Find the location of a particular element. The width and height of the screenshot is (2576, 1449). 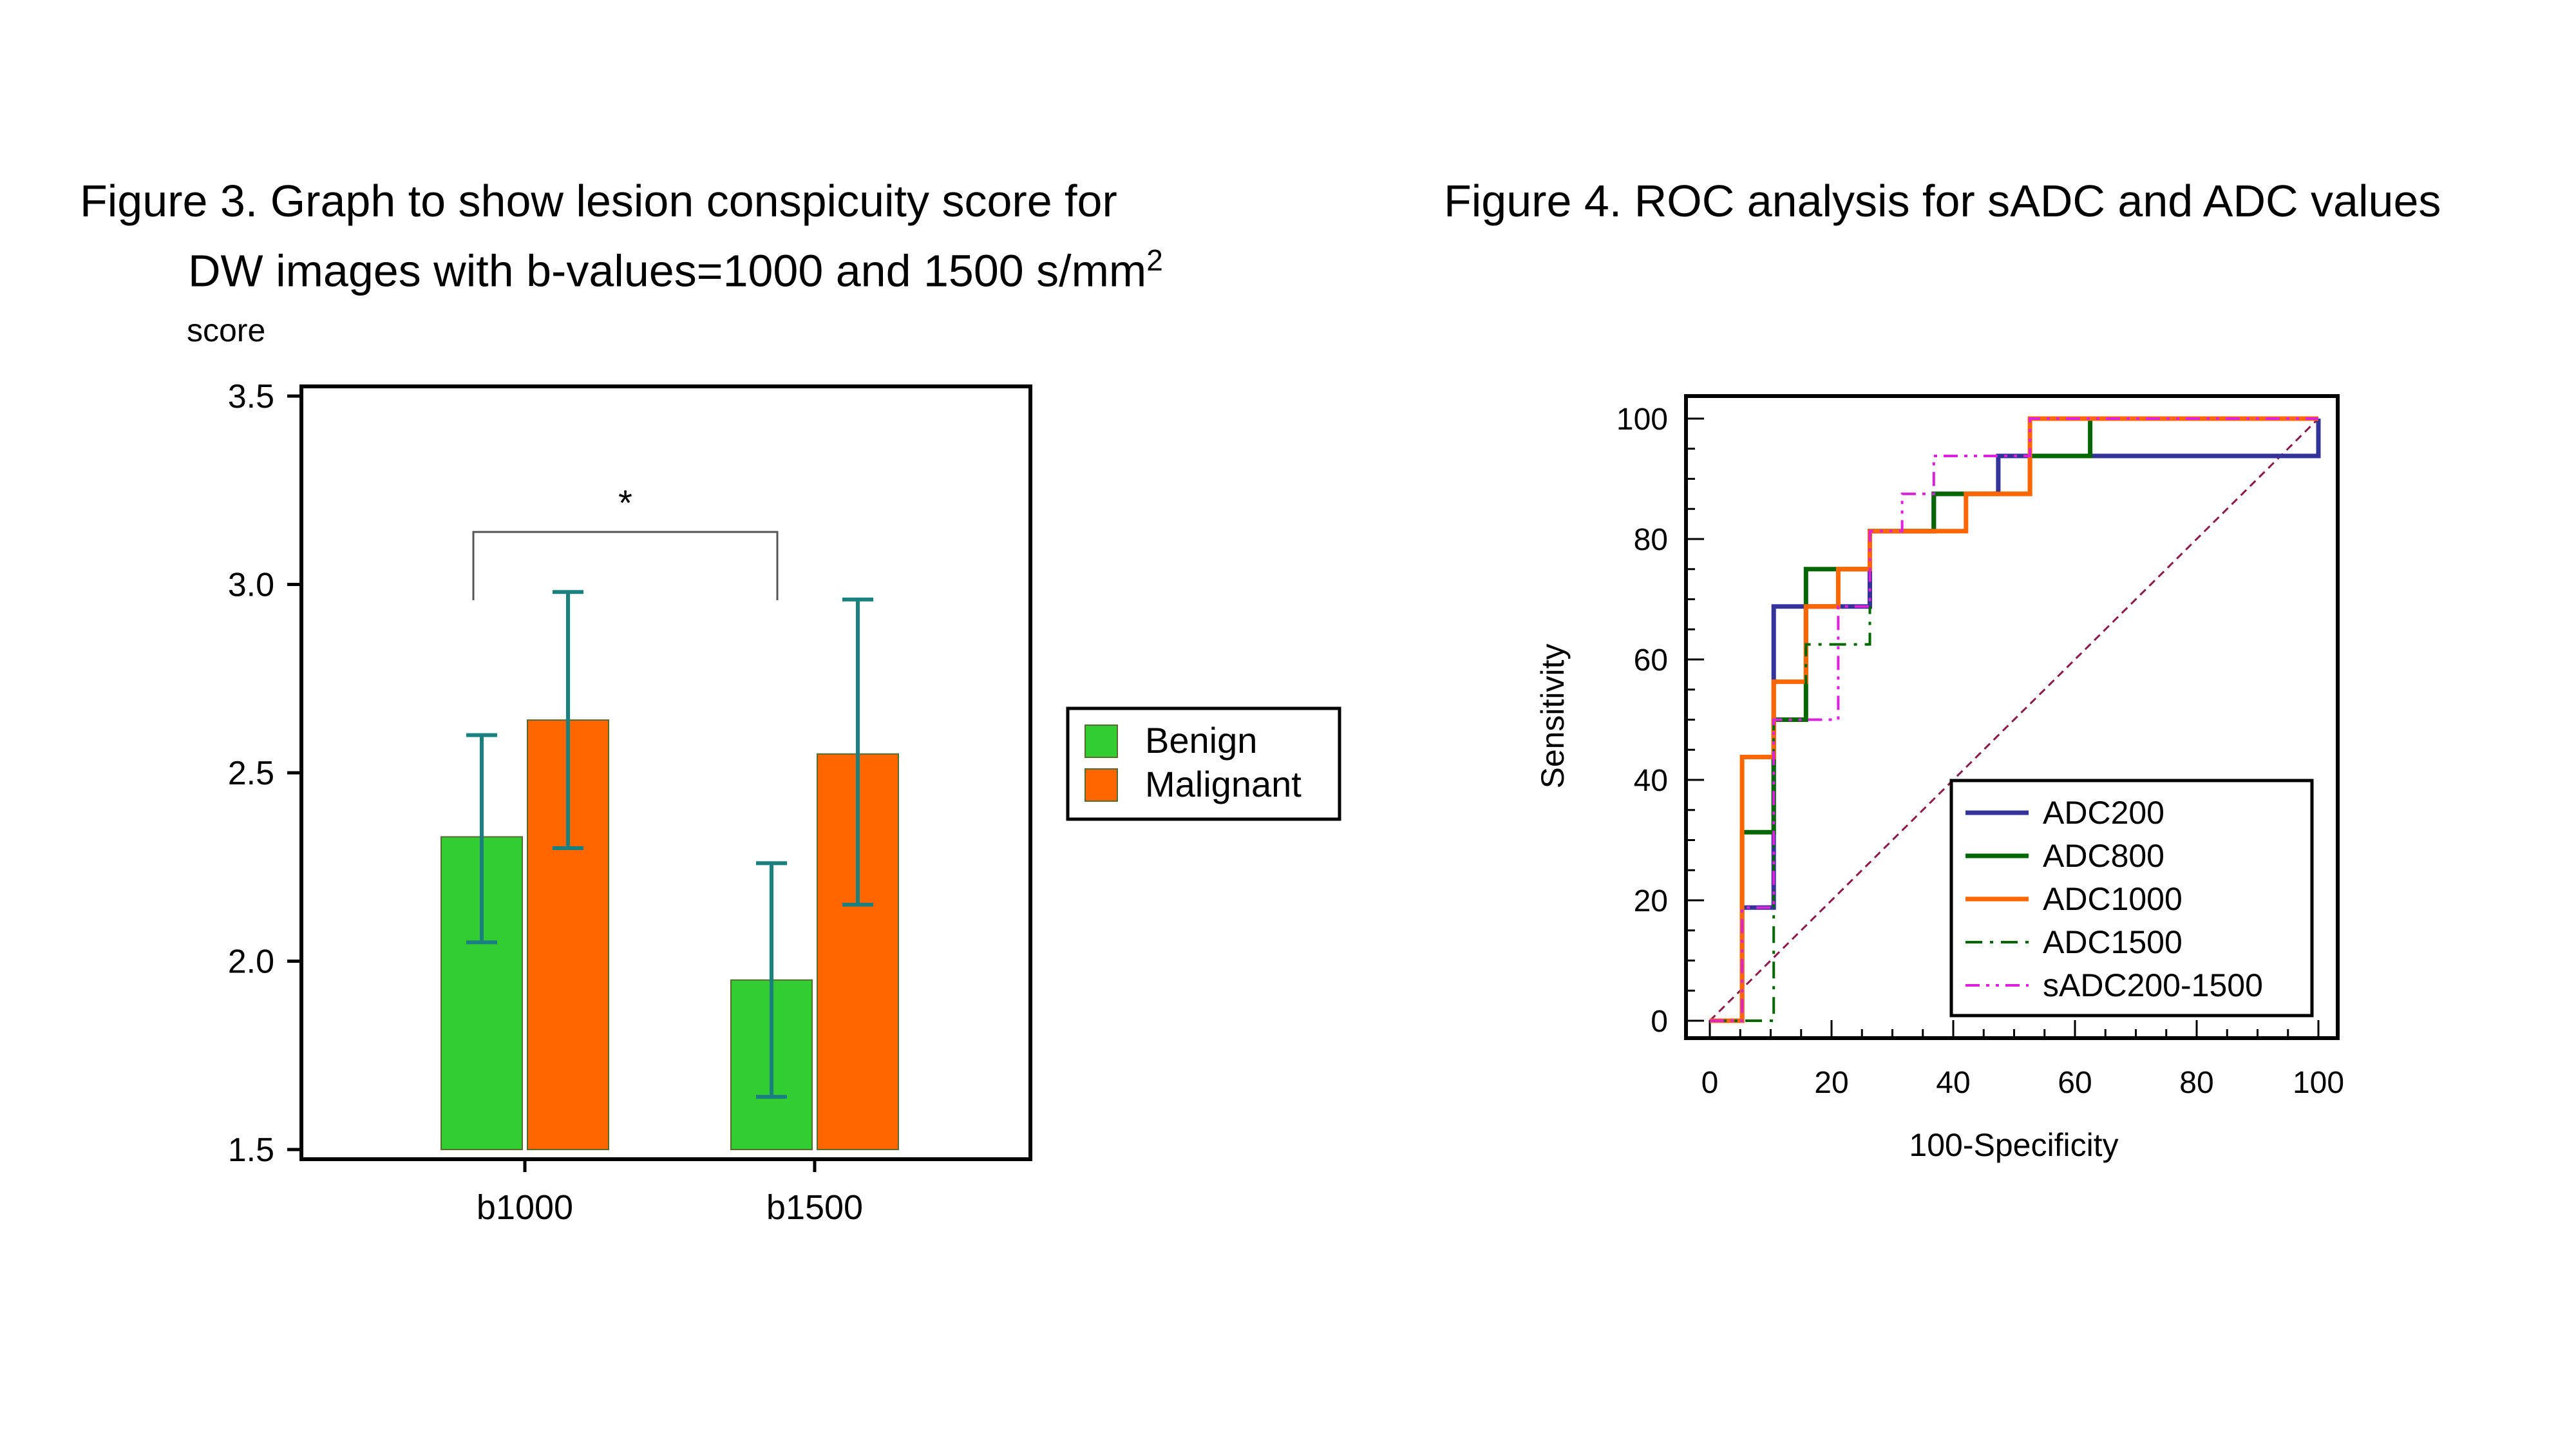

roc-ytick-label: 100 is located at coordinates (1642, 419).